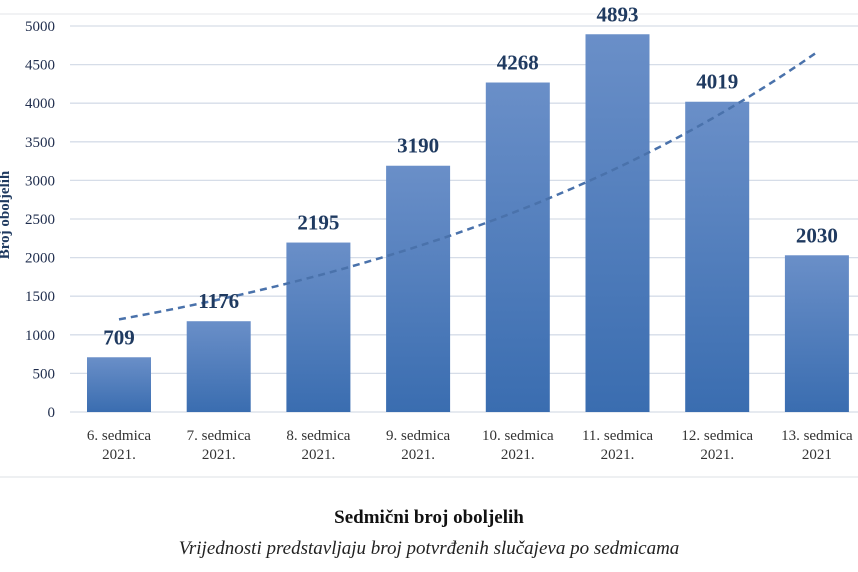  Describe the element at coordinates (817, 455) in the screenshot. I see `x-tick-label: 2021` at that location.